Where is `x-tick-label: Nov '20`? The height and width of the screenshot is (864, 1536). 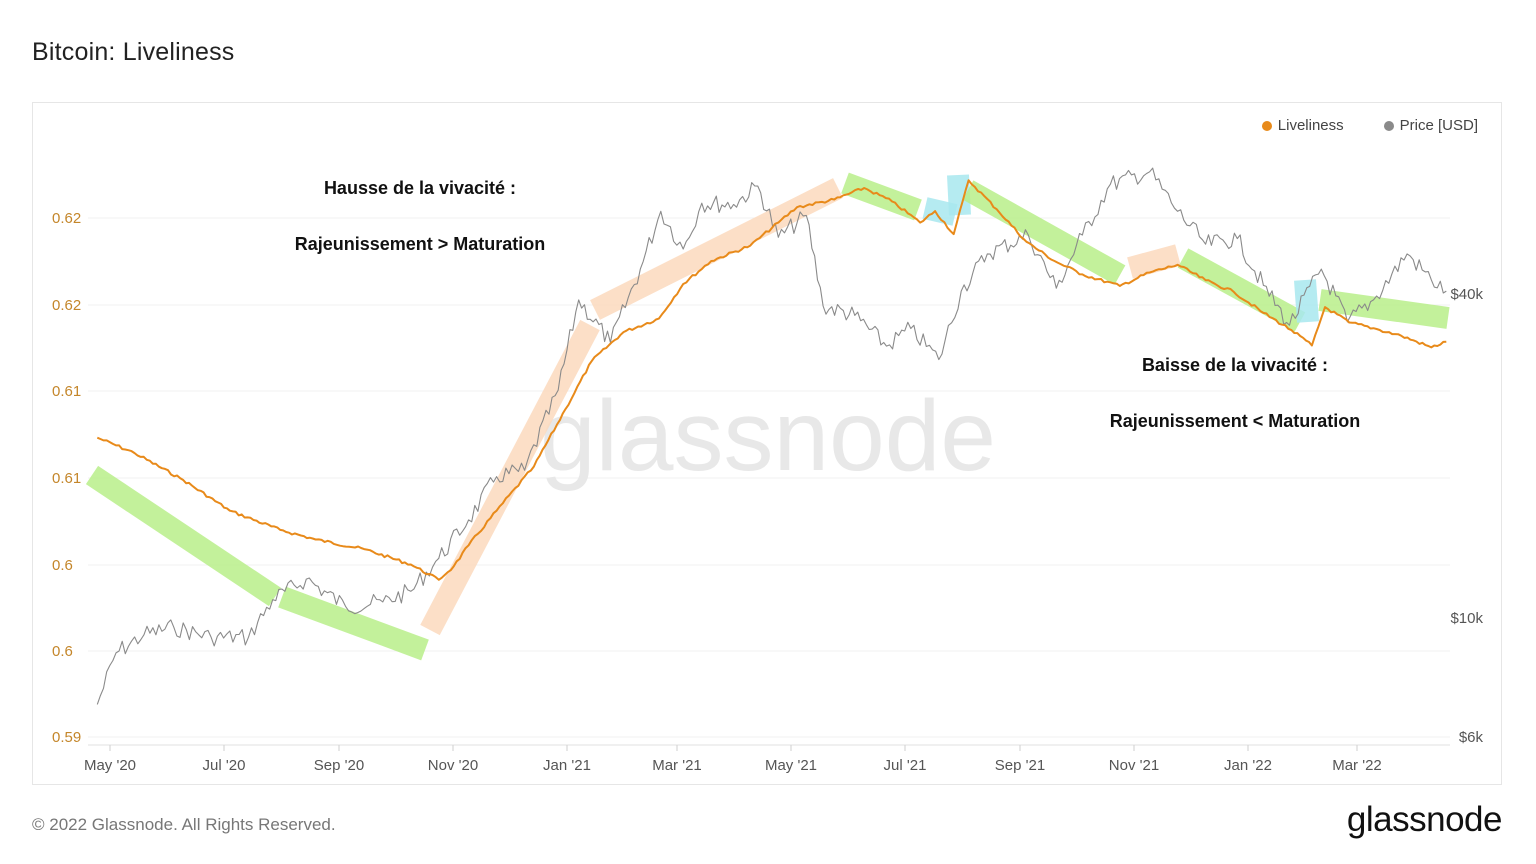 x-tick-label: Nov '20 is located at coordinates (453, 765).